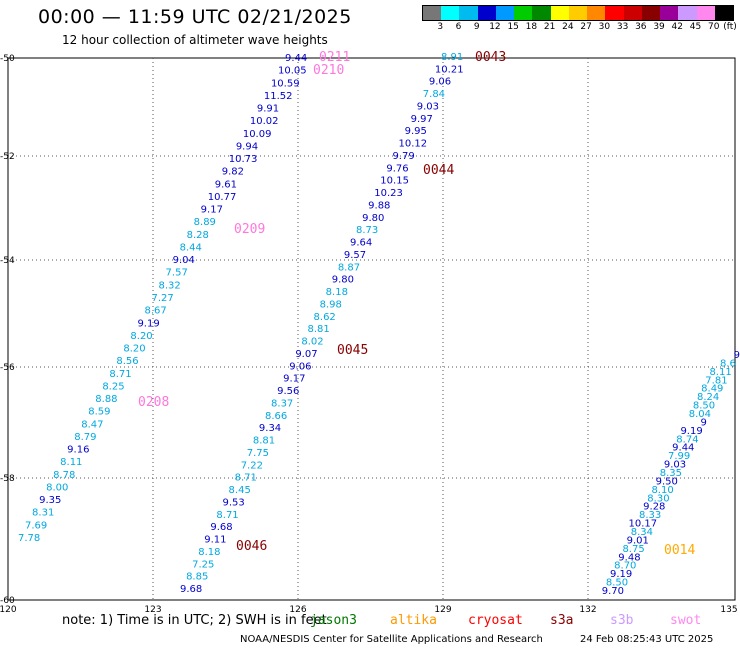 This screenshot has height=650, width=740. I want to click on swh-value: 9.34, so click(270, 428).